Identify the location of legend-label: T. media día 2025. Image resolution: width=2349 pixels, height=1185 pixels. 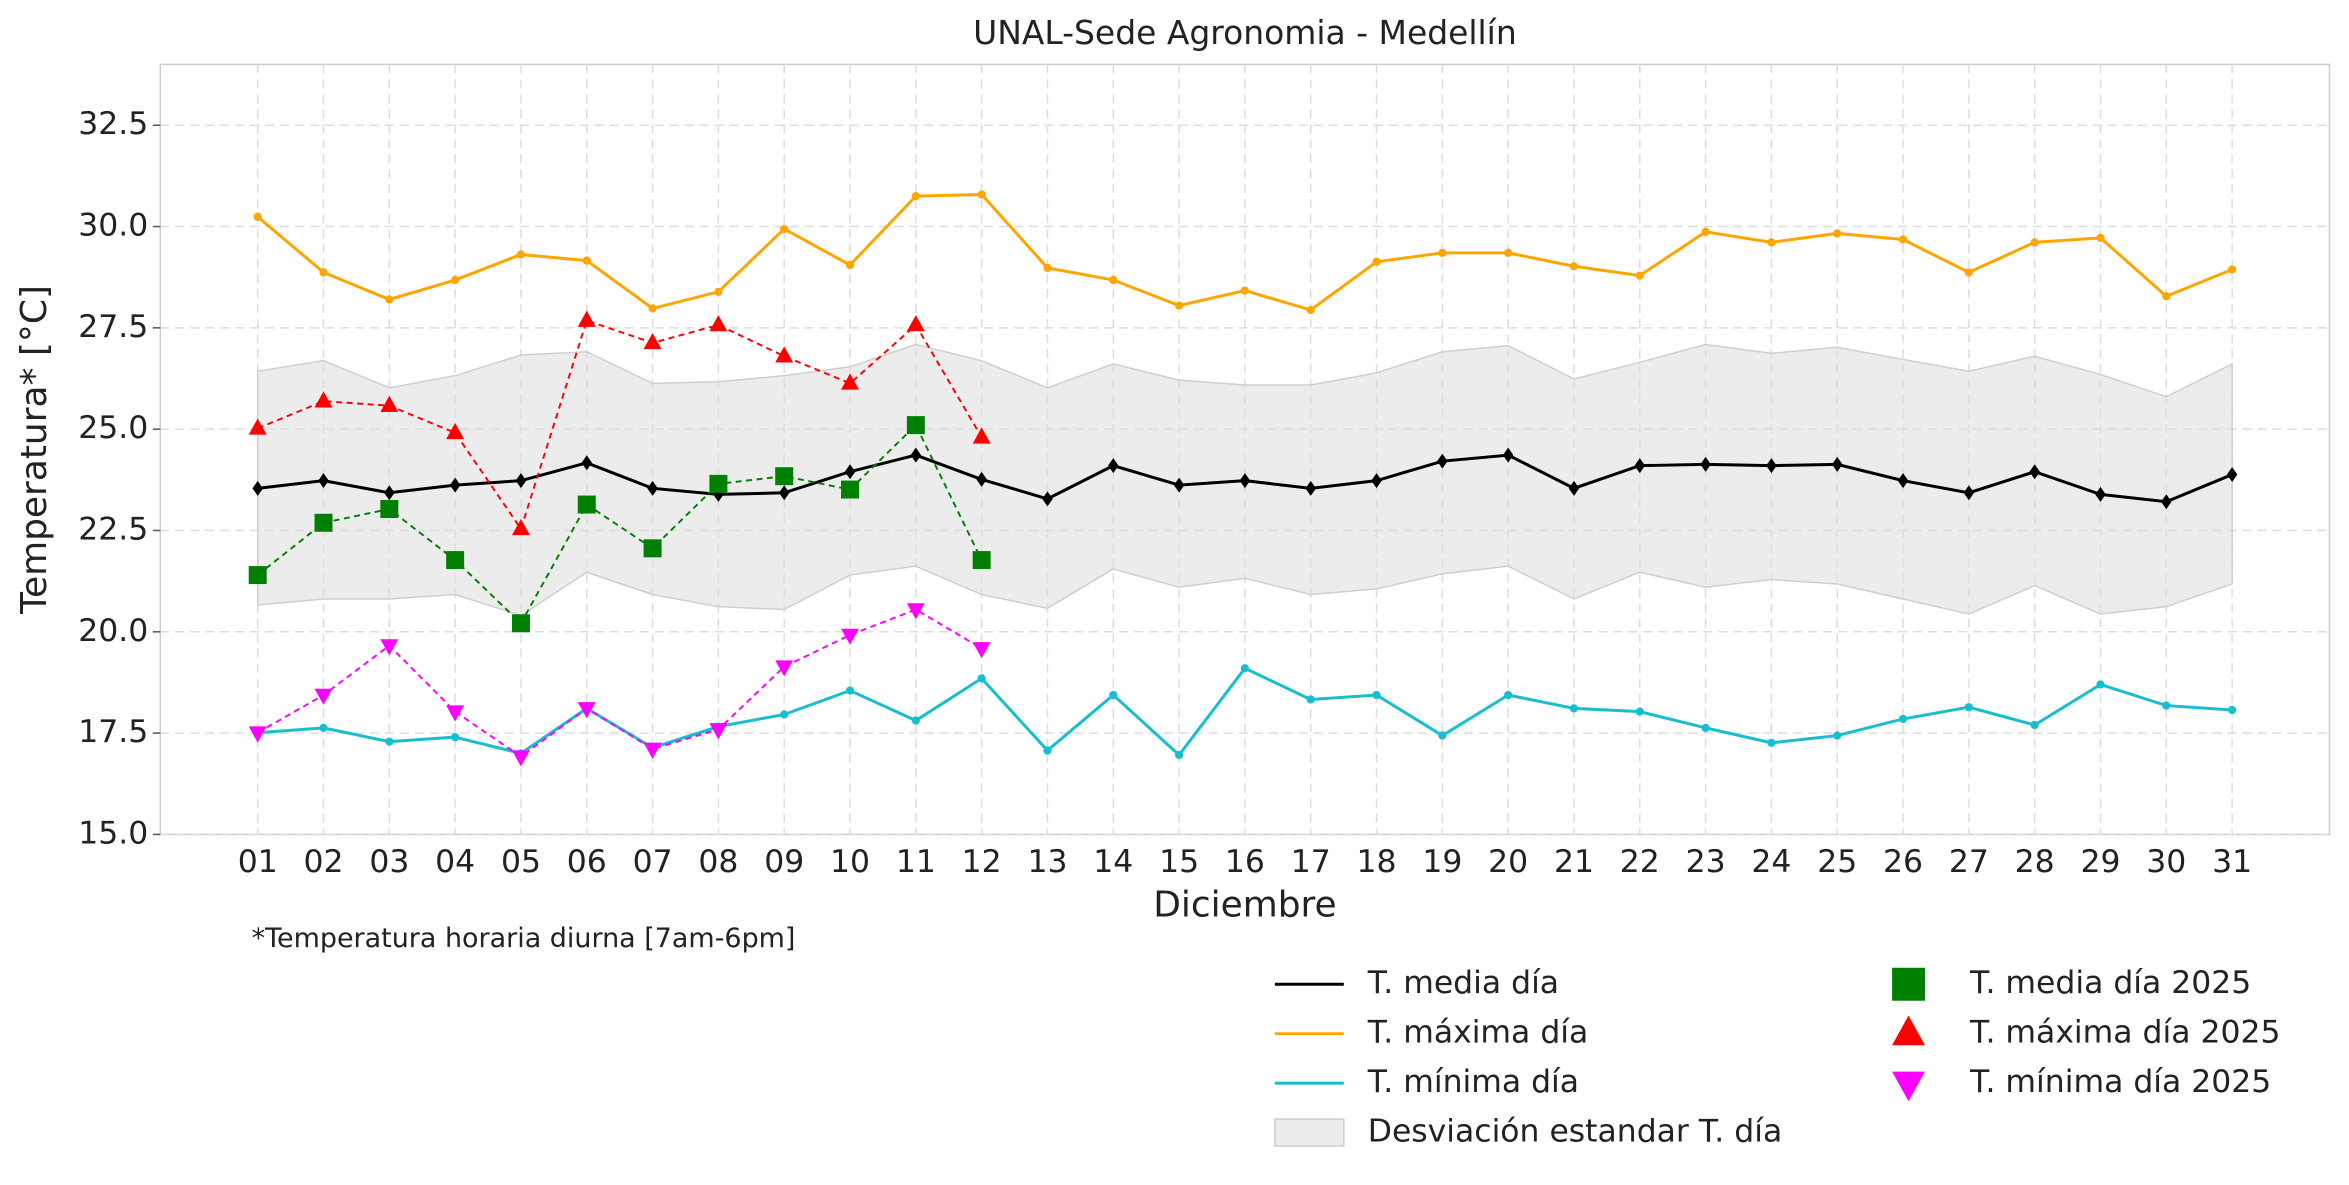
(2110, 983).